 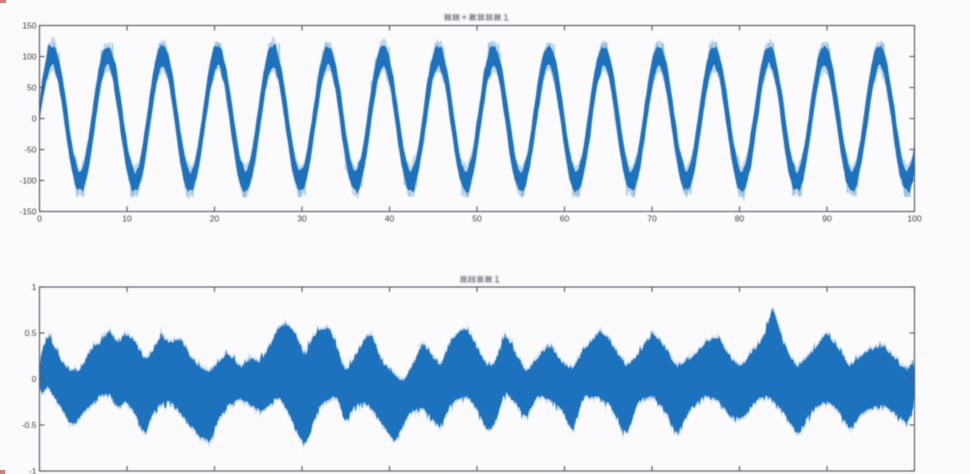 What do you see at coordinates (215, 219) in the screenshot?
I see `svg-text: 20` at bounding box center [215, 219].